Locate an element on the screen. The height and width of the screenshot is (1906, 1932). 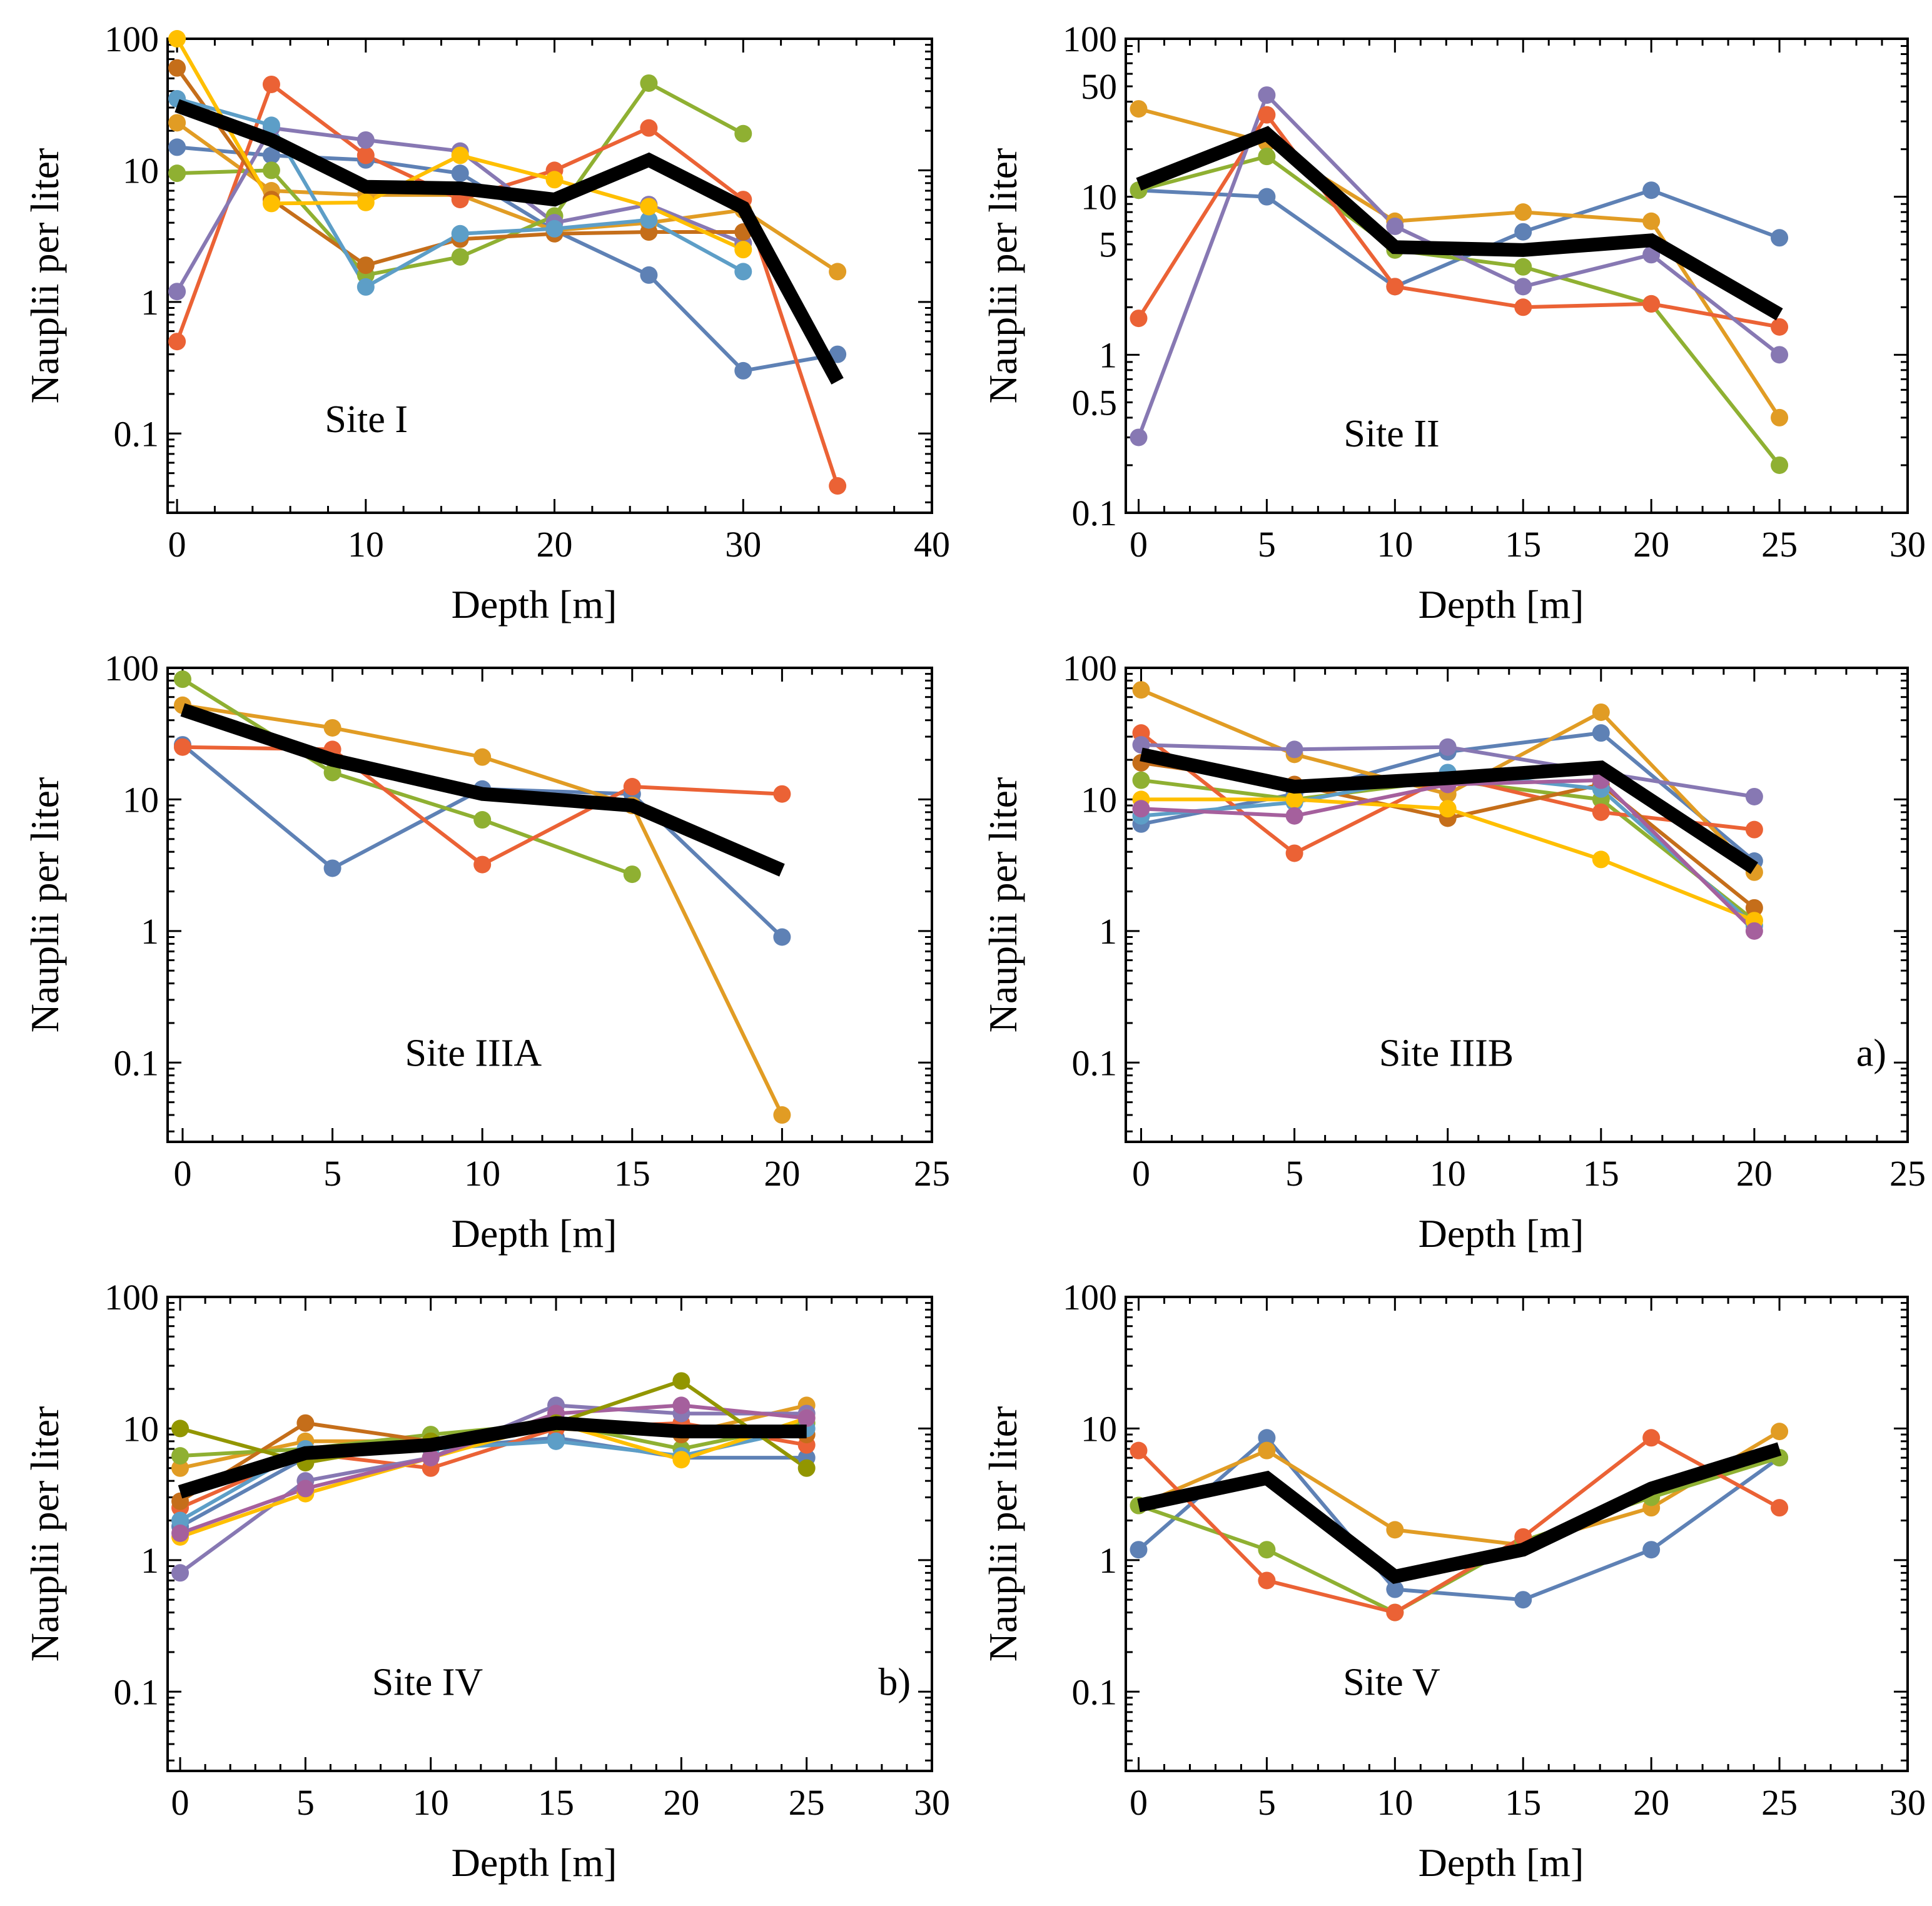
x-axis-title: Depth [m] is located at coordinates (534, 1862).